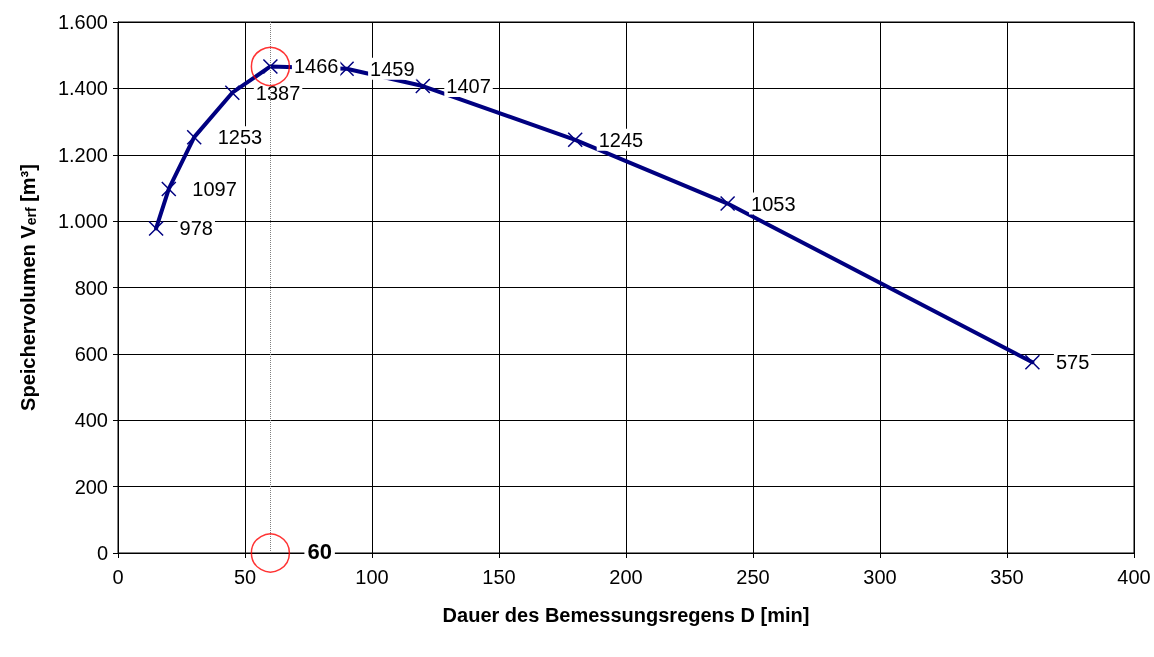  Describe the element at coordinates (319, 551) in the screenshot. I see `annotation: 60` at that location.